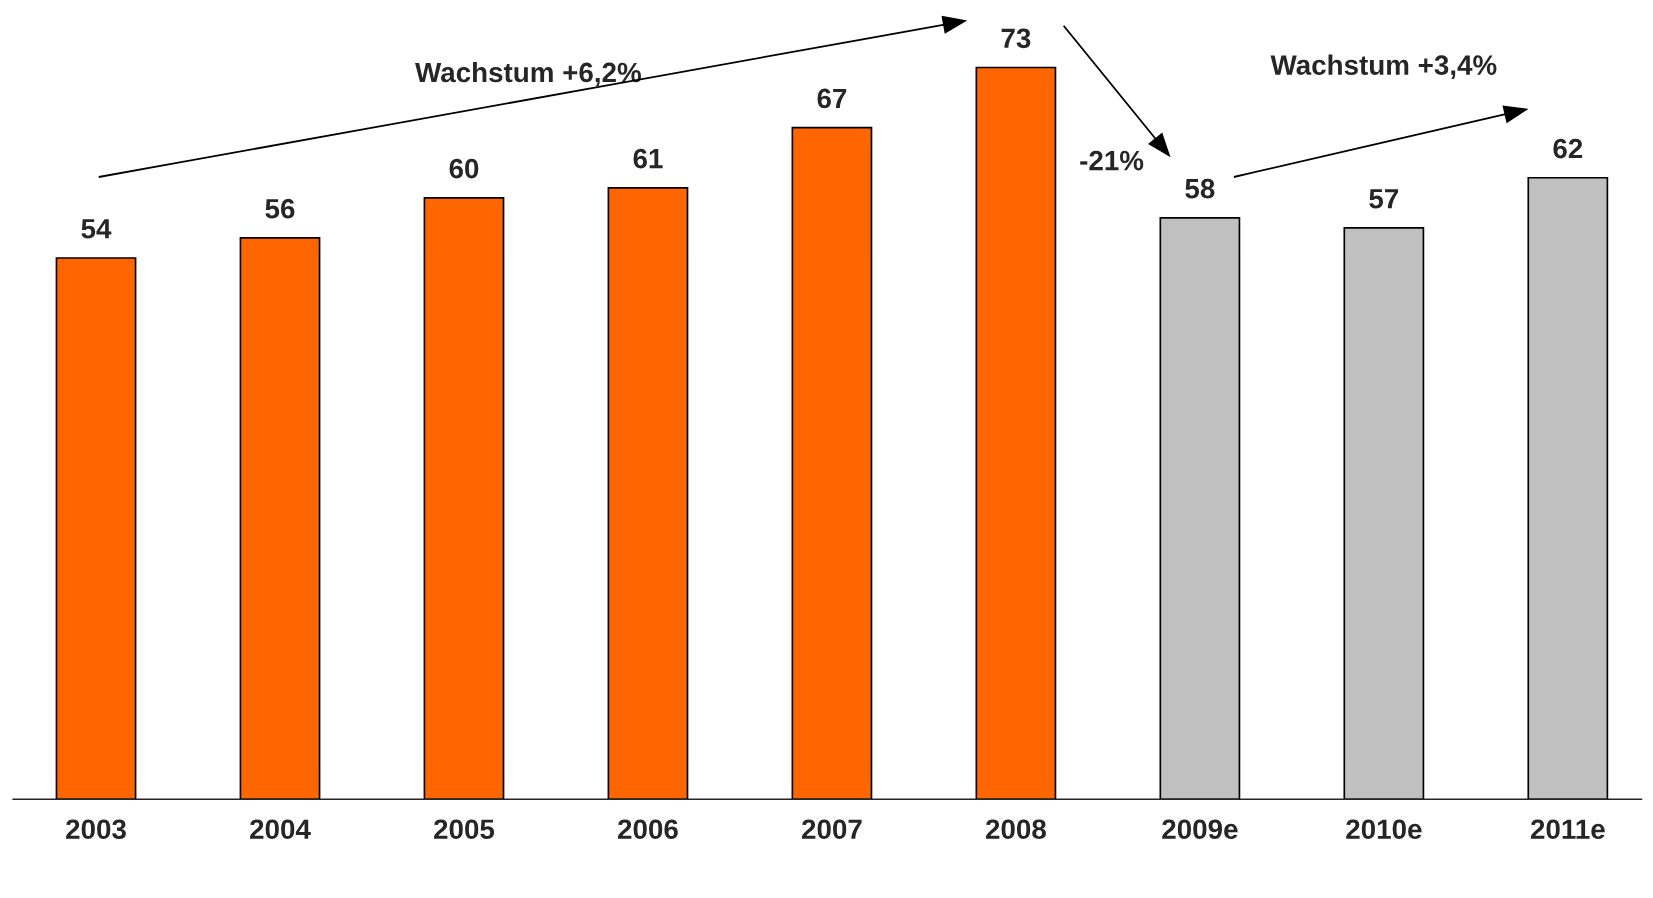 Image resolution: width=1653 pixels, height=898 pixels. I want to click on x-tick-label: 2004, so click(280, 829).